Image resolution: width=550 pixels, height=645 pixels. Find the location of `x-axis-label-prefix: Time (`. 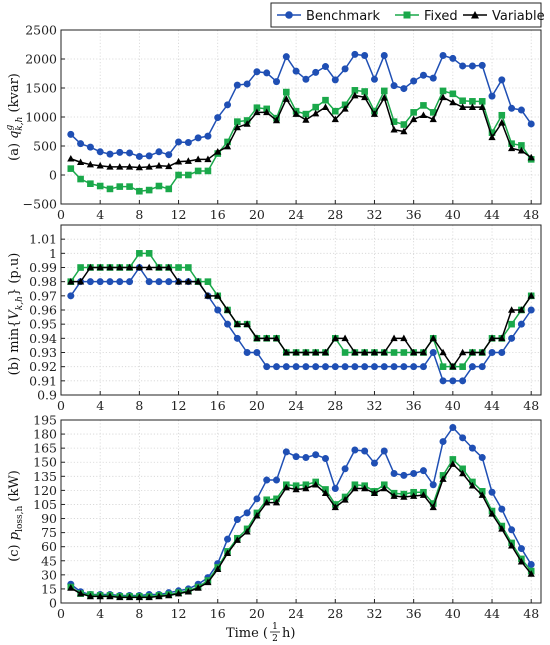

x-axis-label-prefix: Time ( is located at coordinates (247, 633).